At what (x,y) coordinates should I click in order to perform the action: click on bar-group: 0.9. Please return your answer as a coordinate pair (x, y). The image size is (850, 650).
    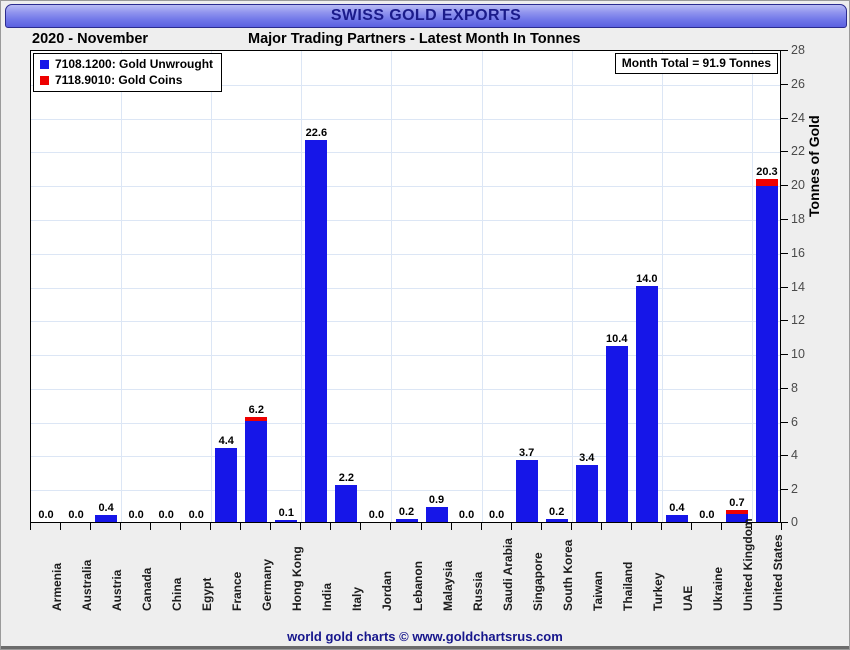
    Looking at the image, I should click on (436, 507).